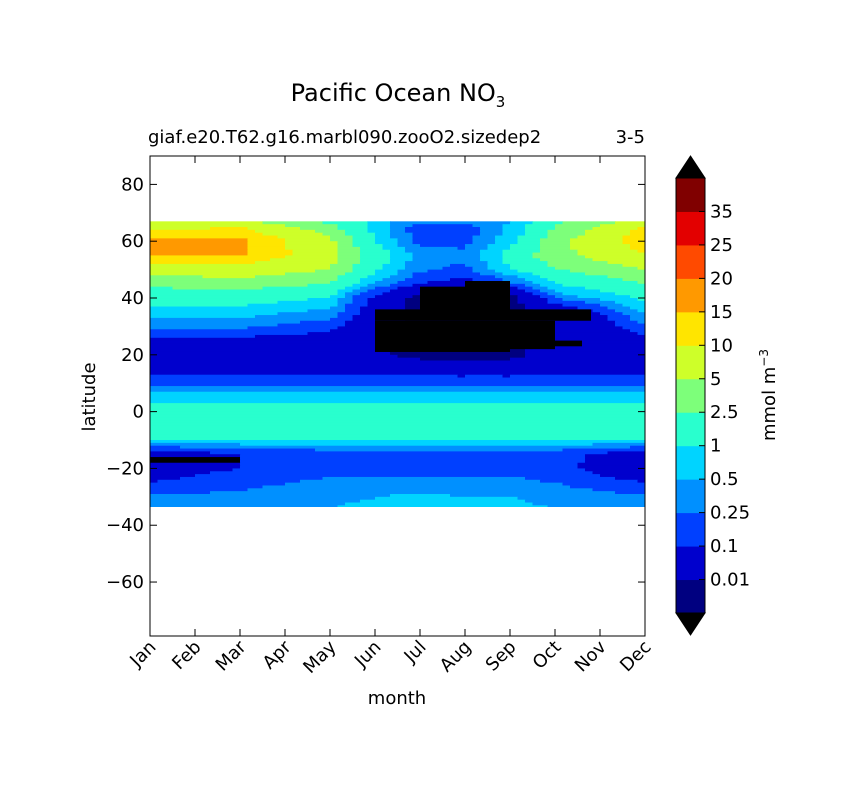  I want to click on x-tick-label: Feb, so click(186, 655).